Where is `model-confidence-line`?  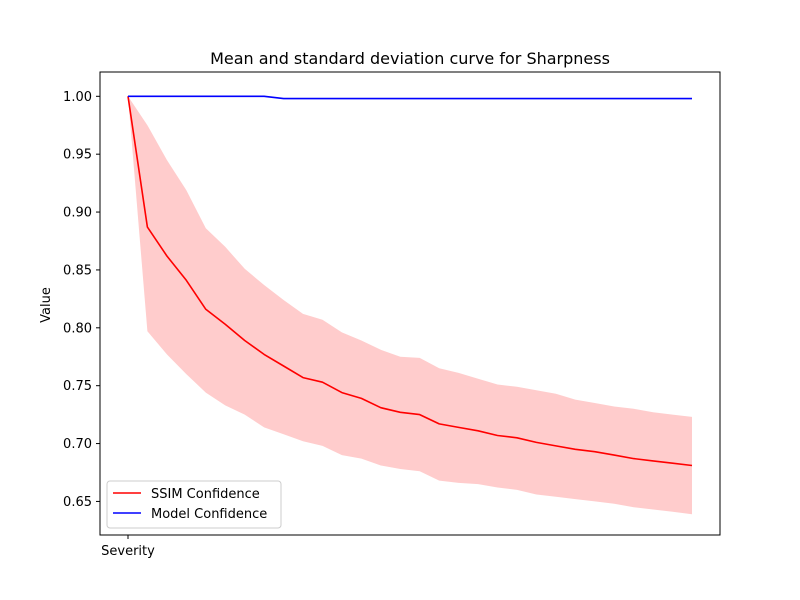
model-confidence-line is located at coordinates (410, 97).